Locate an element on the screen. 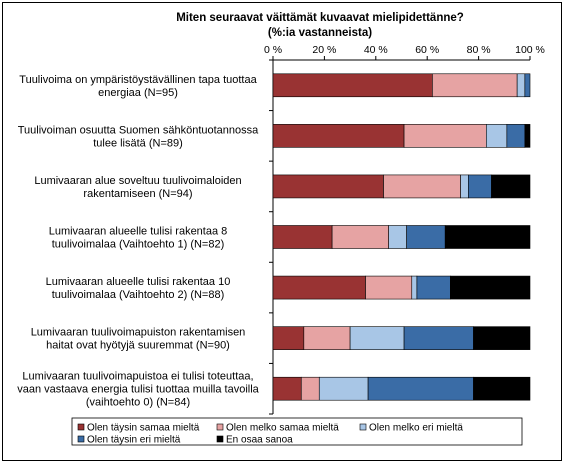 The image size is (566, 465). x-tick-label: 60 % is located at coordinates (427, 50).